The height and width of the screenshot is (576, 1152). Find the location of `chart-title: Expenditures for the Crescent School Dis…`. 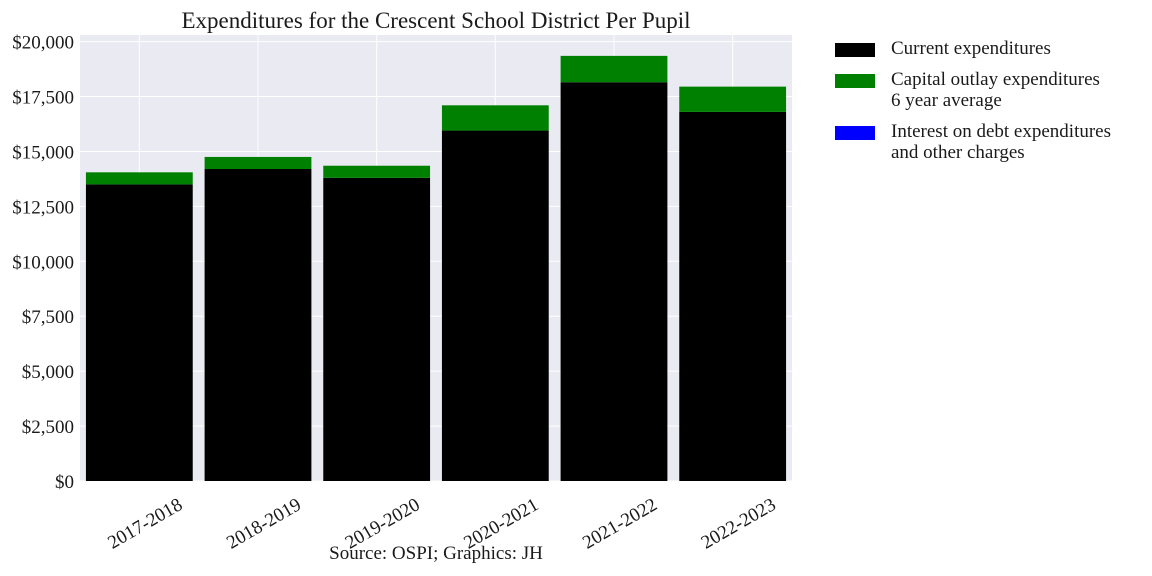

chart-title: Expenditures for the Crescent School Dis… is located at coordinates (435, 20).